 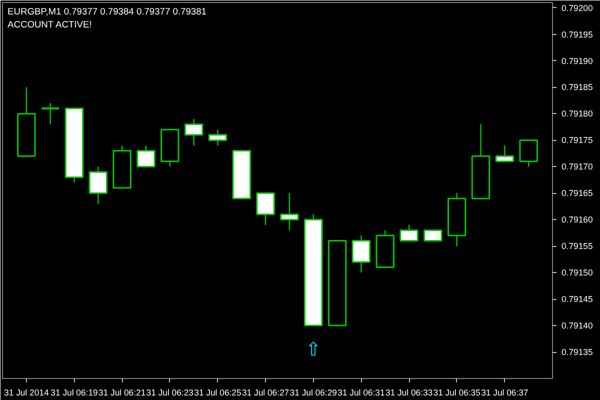 What do you see at coordinates (122, 393) in the screenshot?
I see `x-tick-label: 31 Jul 06:21` at bounding box center [122, 393].